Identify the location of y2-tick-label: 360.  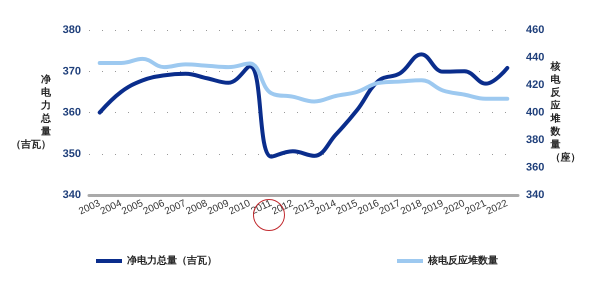
(535, 168).